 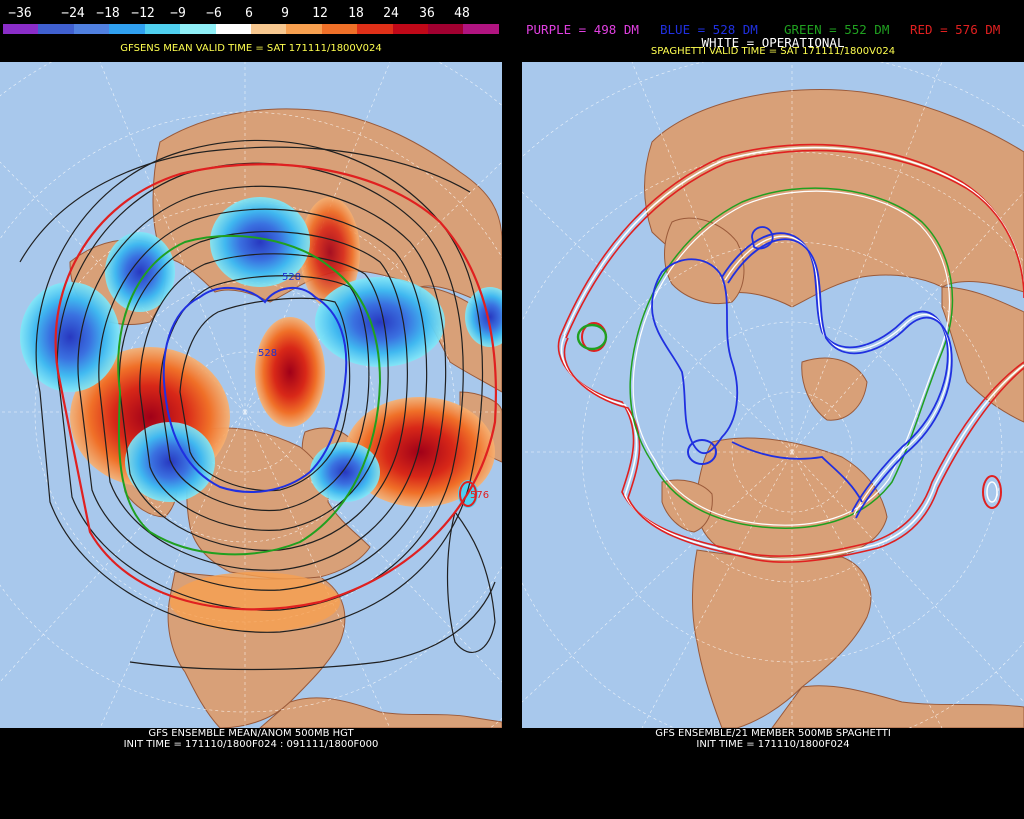 I want to click on legend-red: RED = 576 DM, so click(x=955, y=29).